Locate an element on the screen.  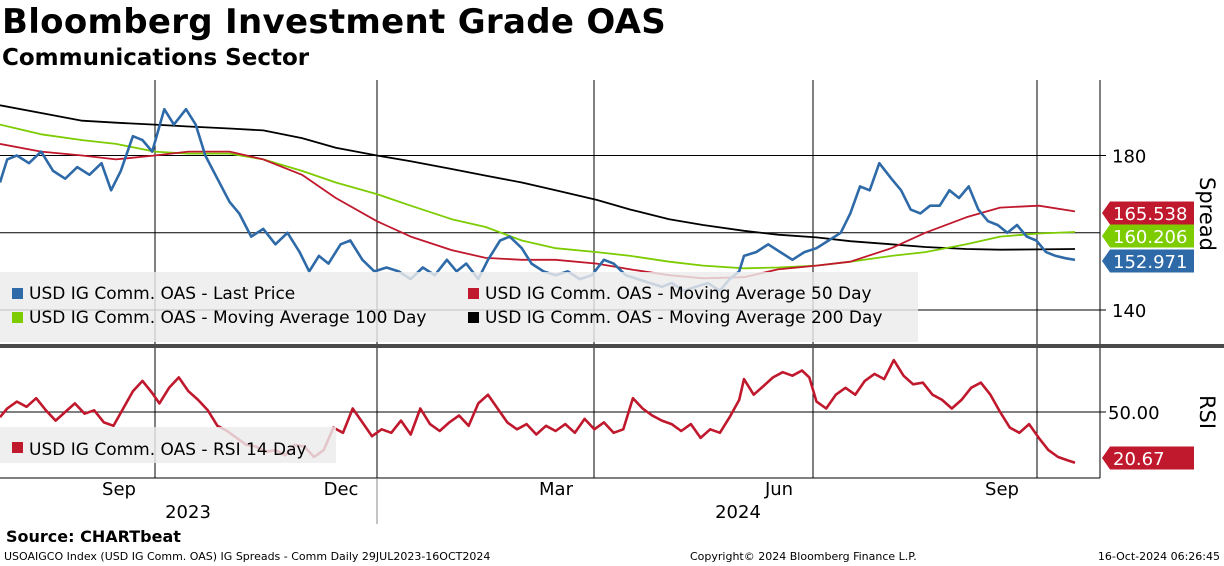
x-tick-label: Dec is located at coordinates (341, 489).